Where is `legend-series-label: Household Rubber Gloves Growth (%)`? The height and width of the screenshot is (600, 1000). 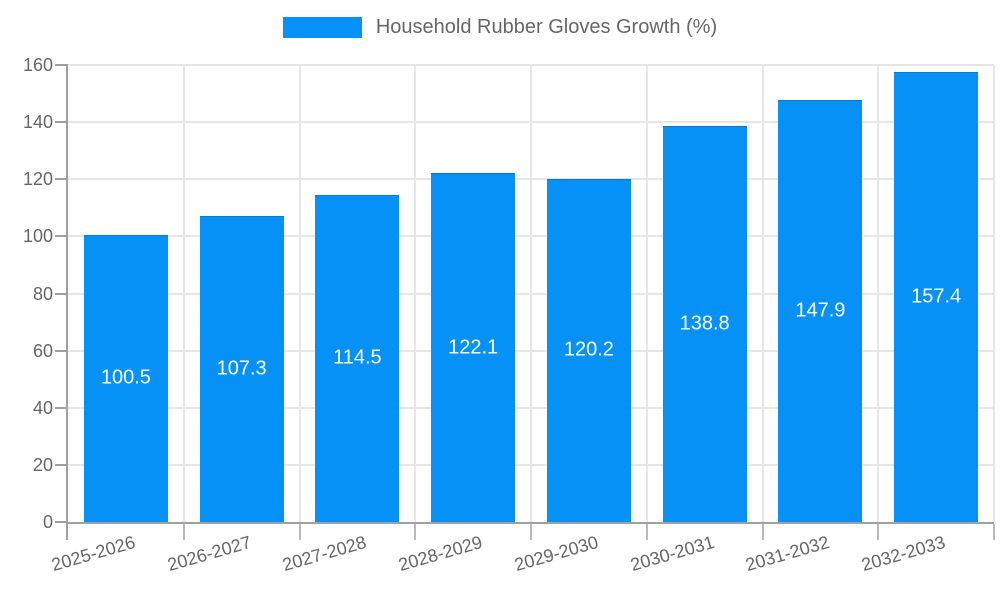 legend-series-label: Household Rubber Gloves Growth (%) is located at coordinates (546, 27).